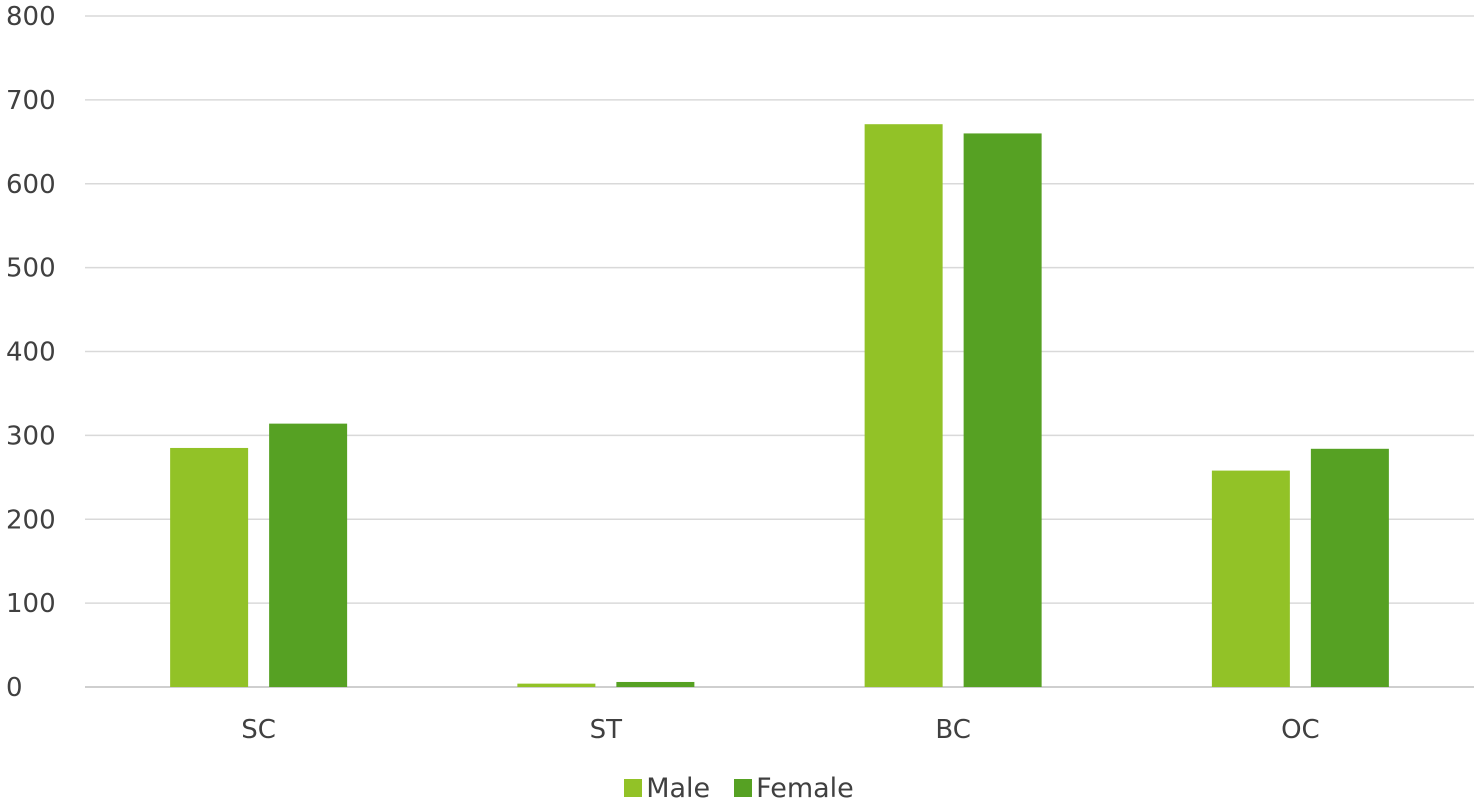 The height and width of the screenshot is (808, 1478). Describe the element at coordinates (805, 788) in the screenshot. I see `legend-label-female: Female` at that location.